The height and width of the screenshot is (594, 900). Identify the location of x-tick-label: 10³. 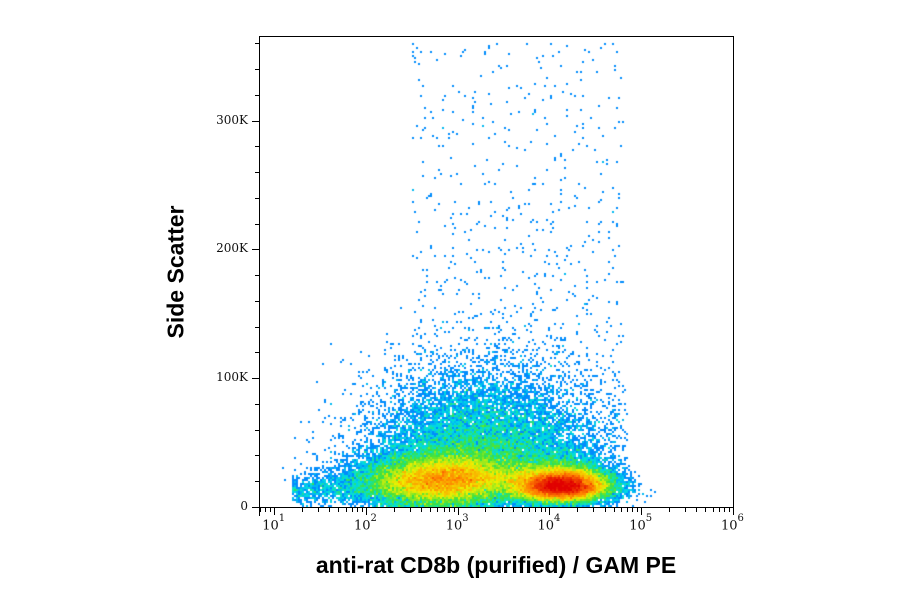
(457, 523).